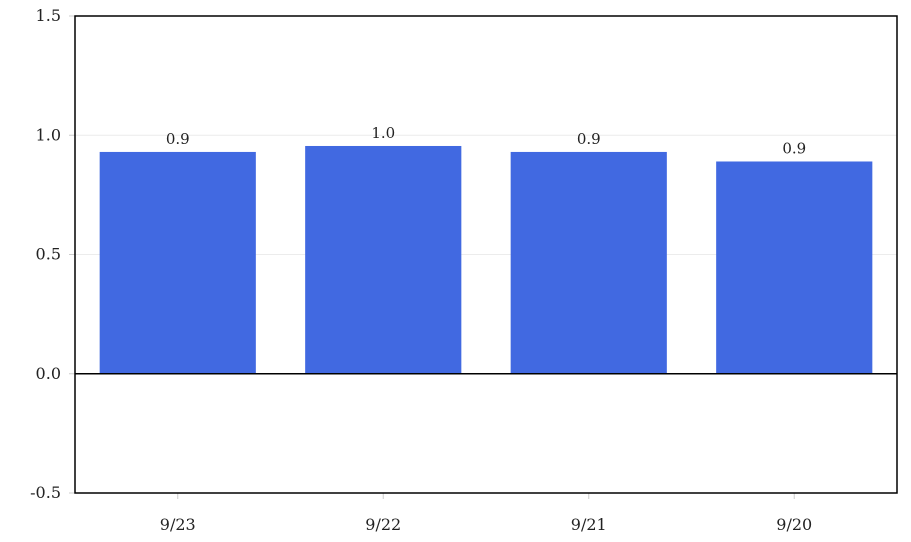  What do you see at coordinates (794, 524) in the screenshot?
I see `x-tick-label: 9/20` at bounding box center [794, 524].